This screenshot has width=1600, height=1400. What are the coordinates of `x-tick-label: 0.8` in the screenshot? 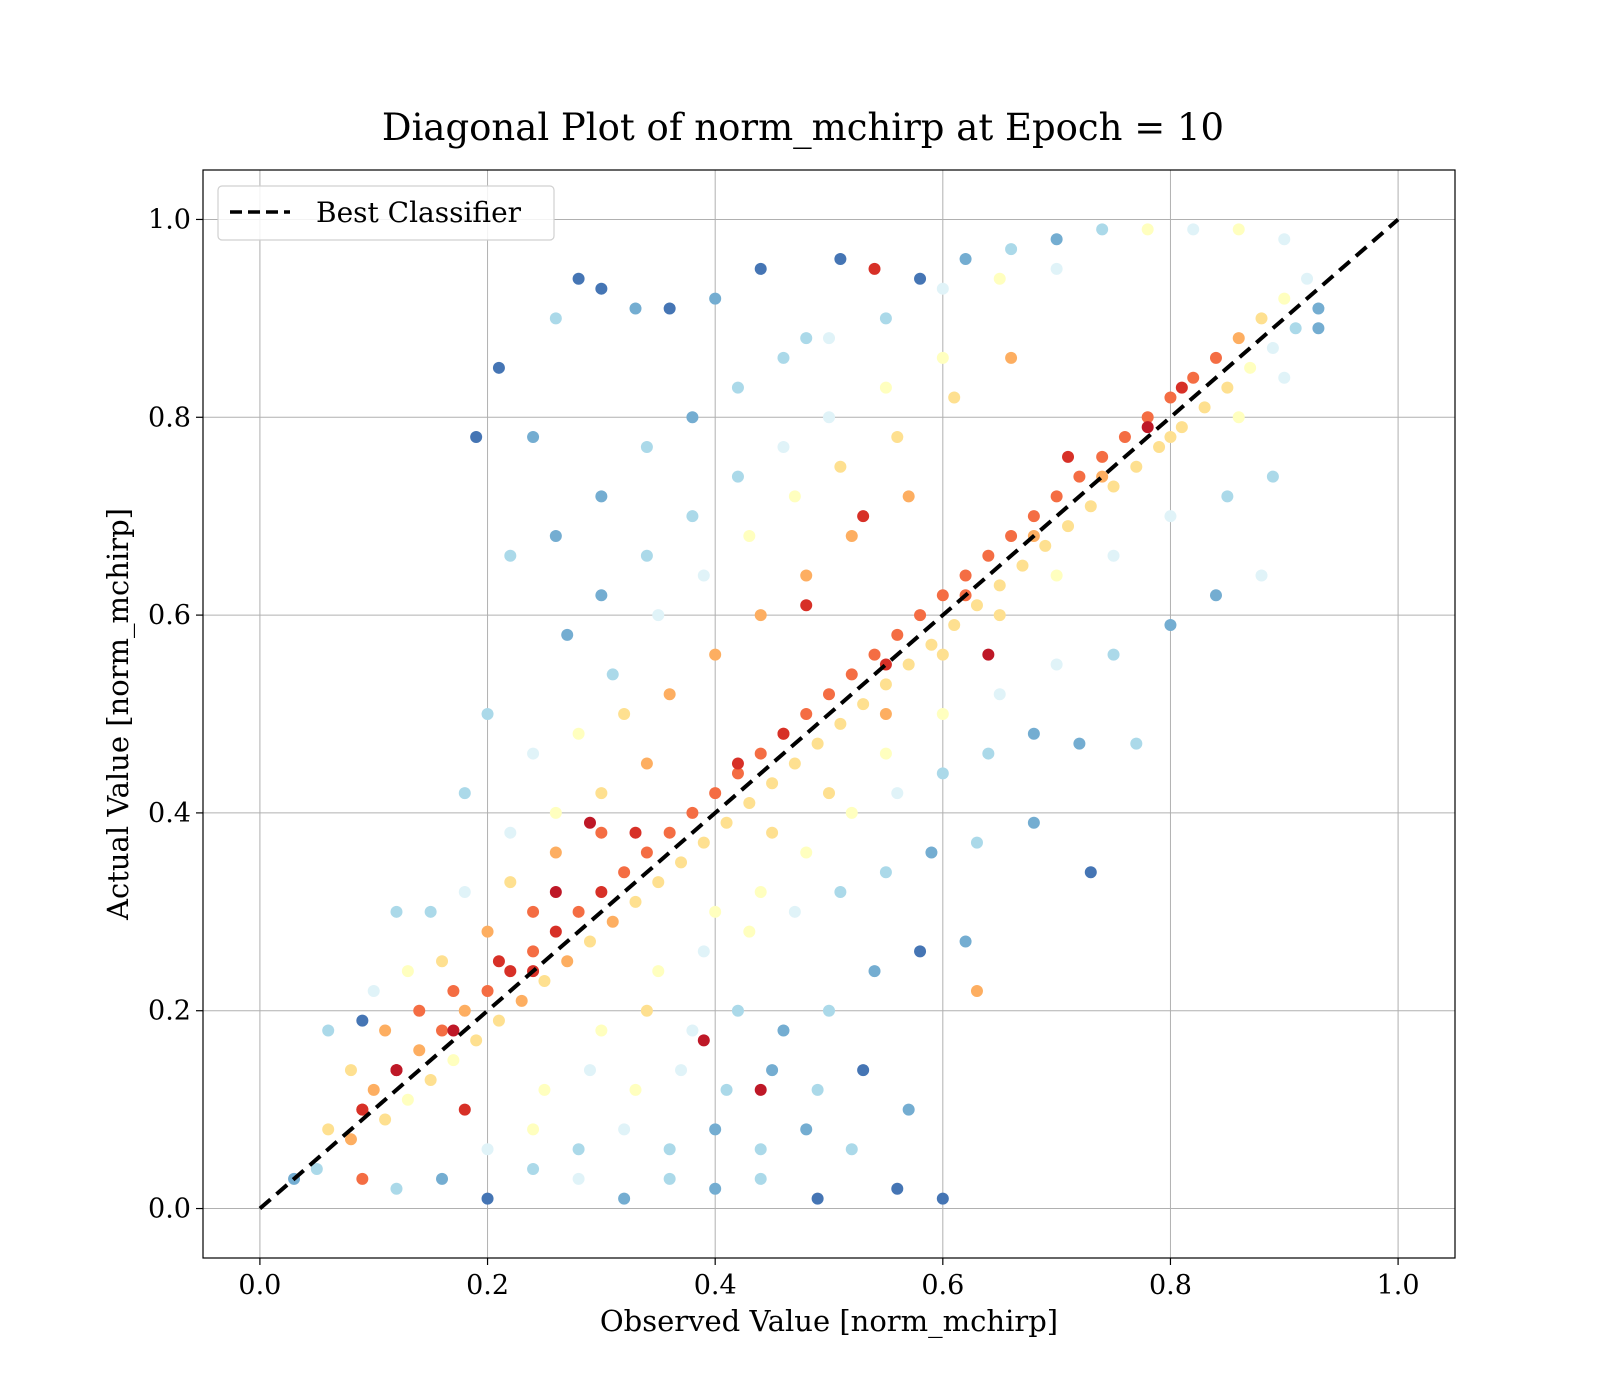 It's located at (1170, 1285).